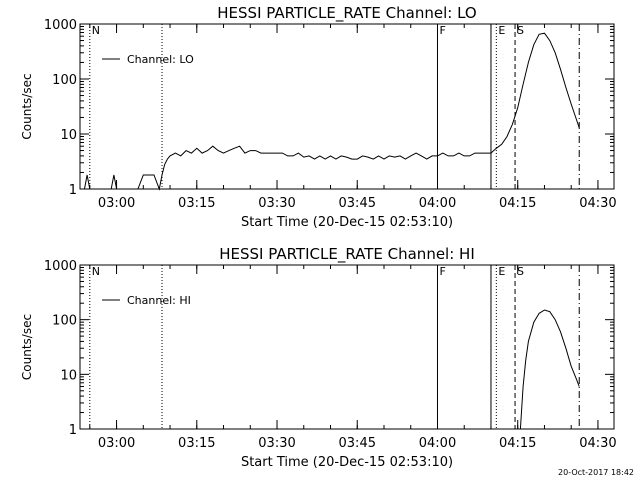  Describe the element at coordinates (549, 369) in the screenshot. I see `data-series-line` at that location.